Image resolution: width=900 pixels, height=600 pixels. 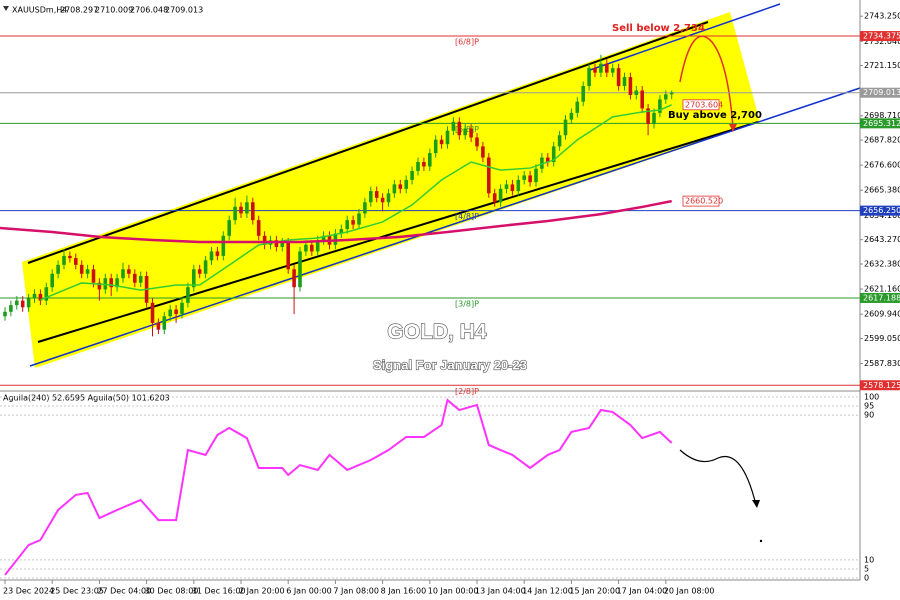 I want to click on ma-label-box, so click(x=701, y=105).